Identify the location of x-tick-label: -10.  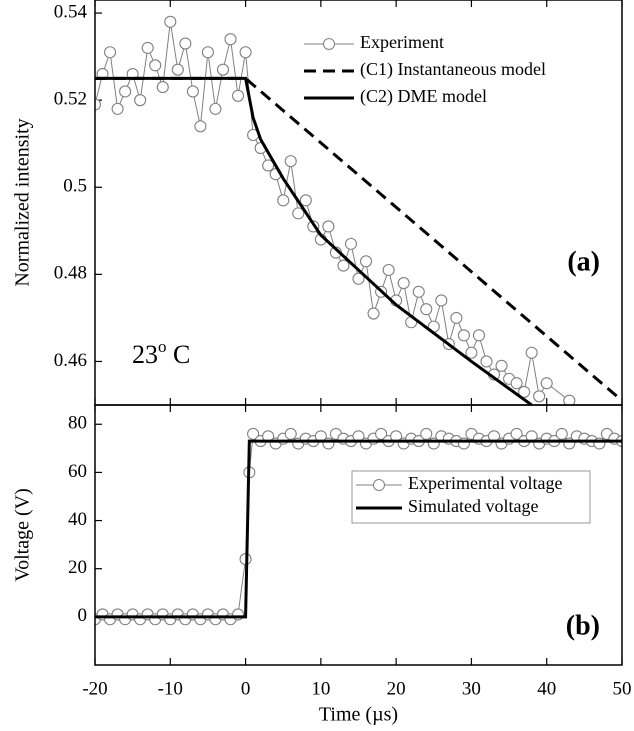
(170, 688).